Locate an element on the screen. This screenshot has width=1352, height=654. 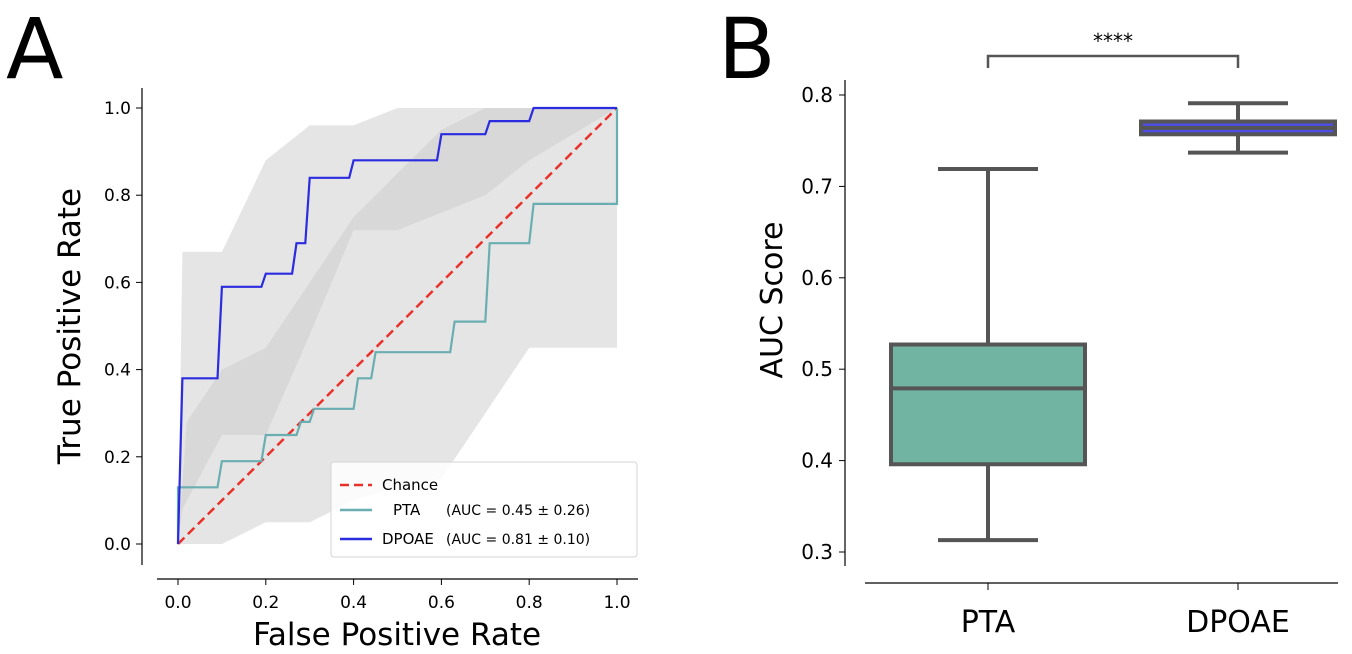
y-tick-label: 1.0 is located at coordinates (117, 109).